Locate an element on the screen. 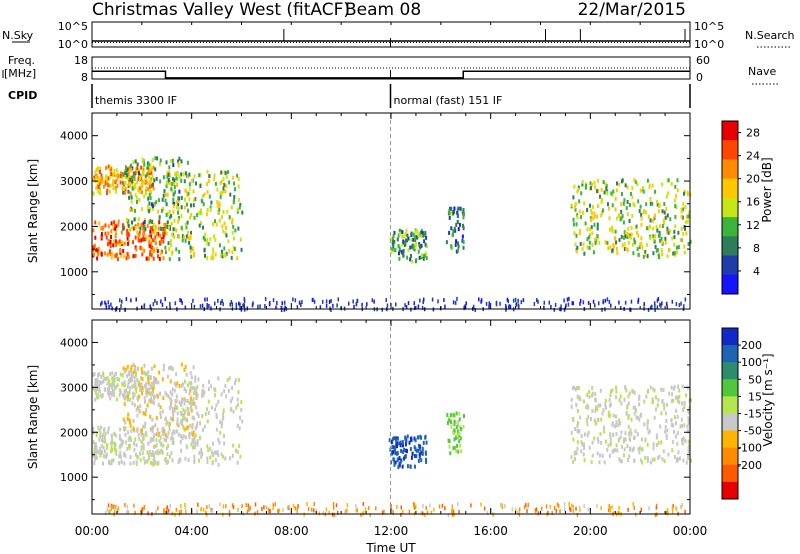 This screenshot has width=800, height=554. velocity-colorbar-label: Velocity [m s⁻¹] is located at coordinates (768, 399).